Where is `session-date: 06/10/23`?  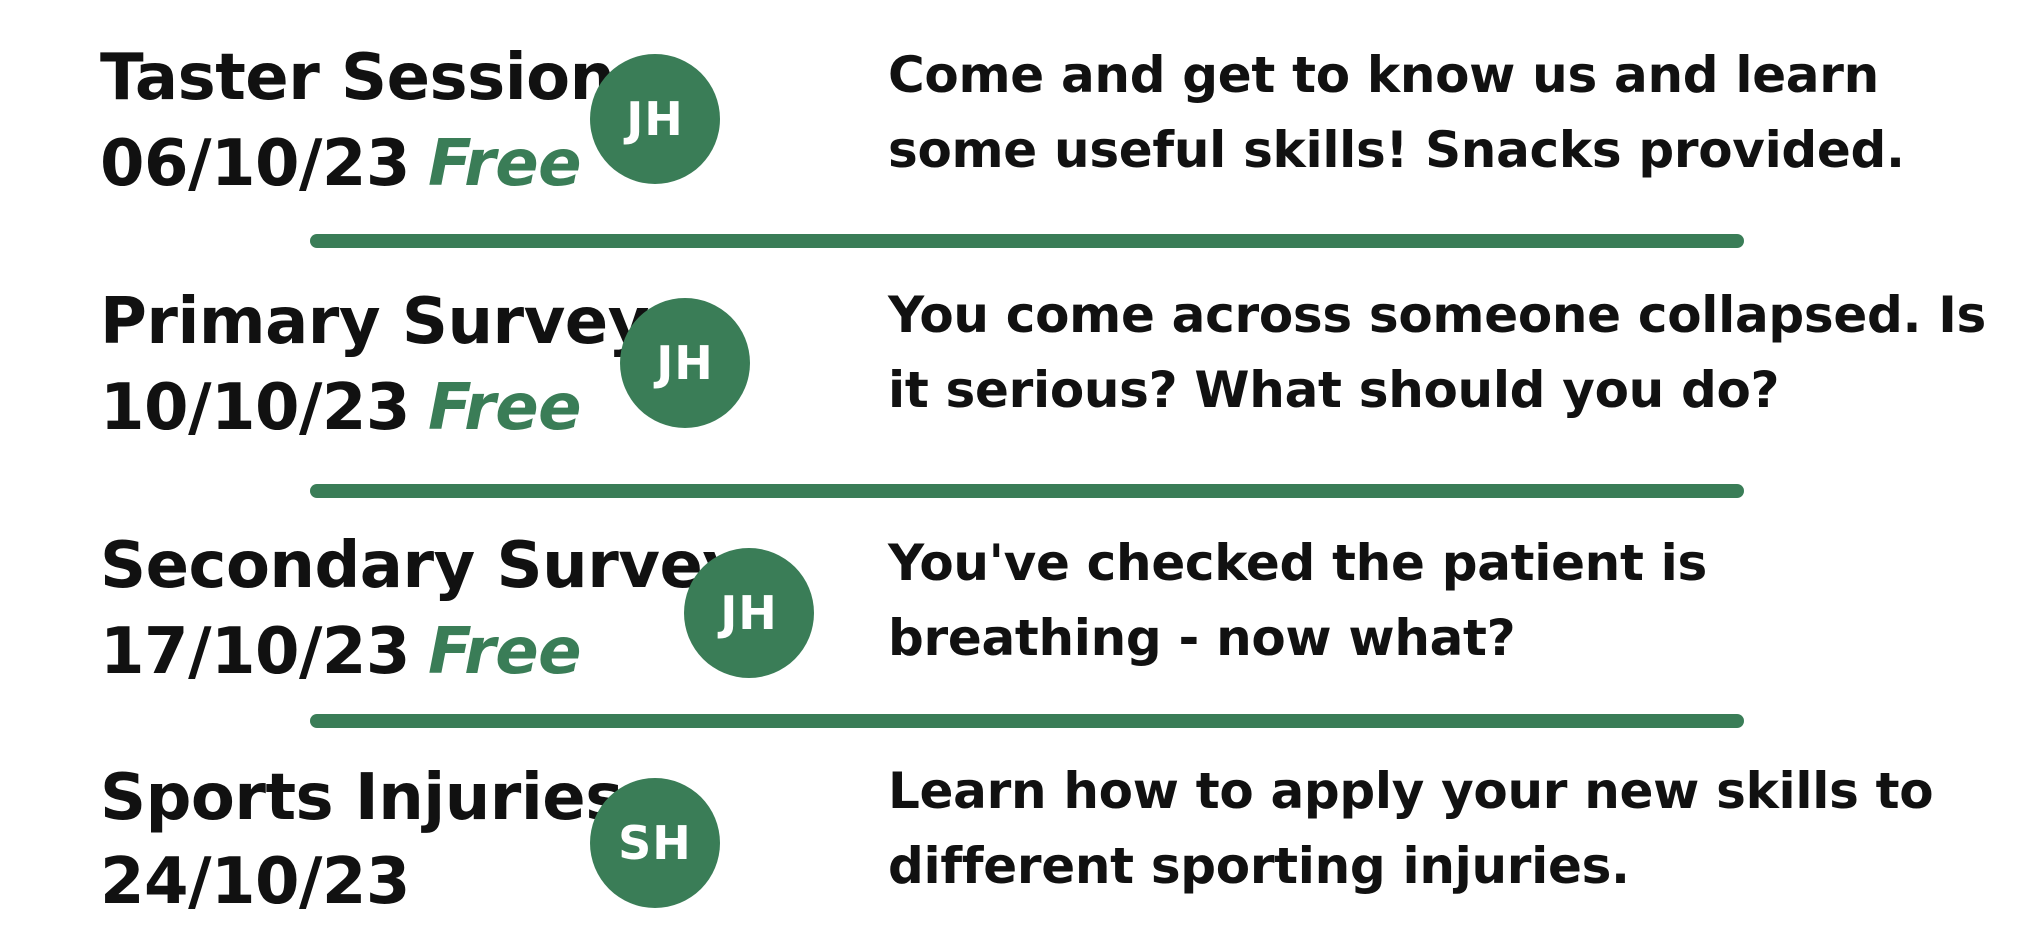
session-date: 06/10/23 is located at coordinates (255, 164).